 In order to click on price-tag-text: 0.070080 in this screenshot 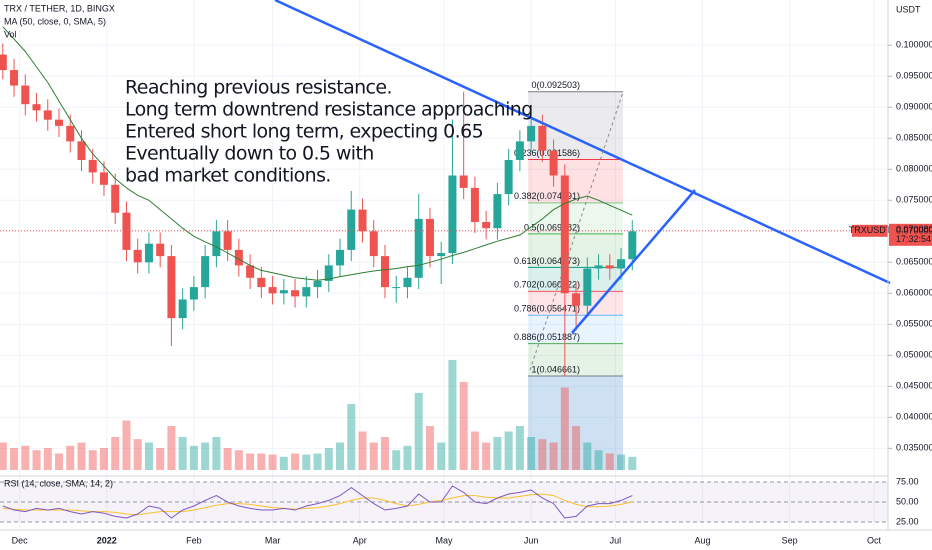, I will do `click(914, 229)`.